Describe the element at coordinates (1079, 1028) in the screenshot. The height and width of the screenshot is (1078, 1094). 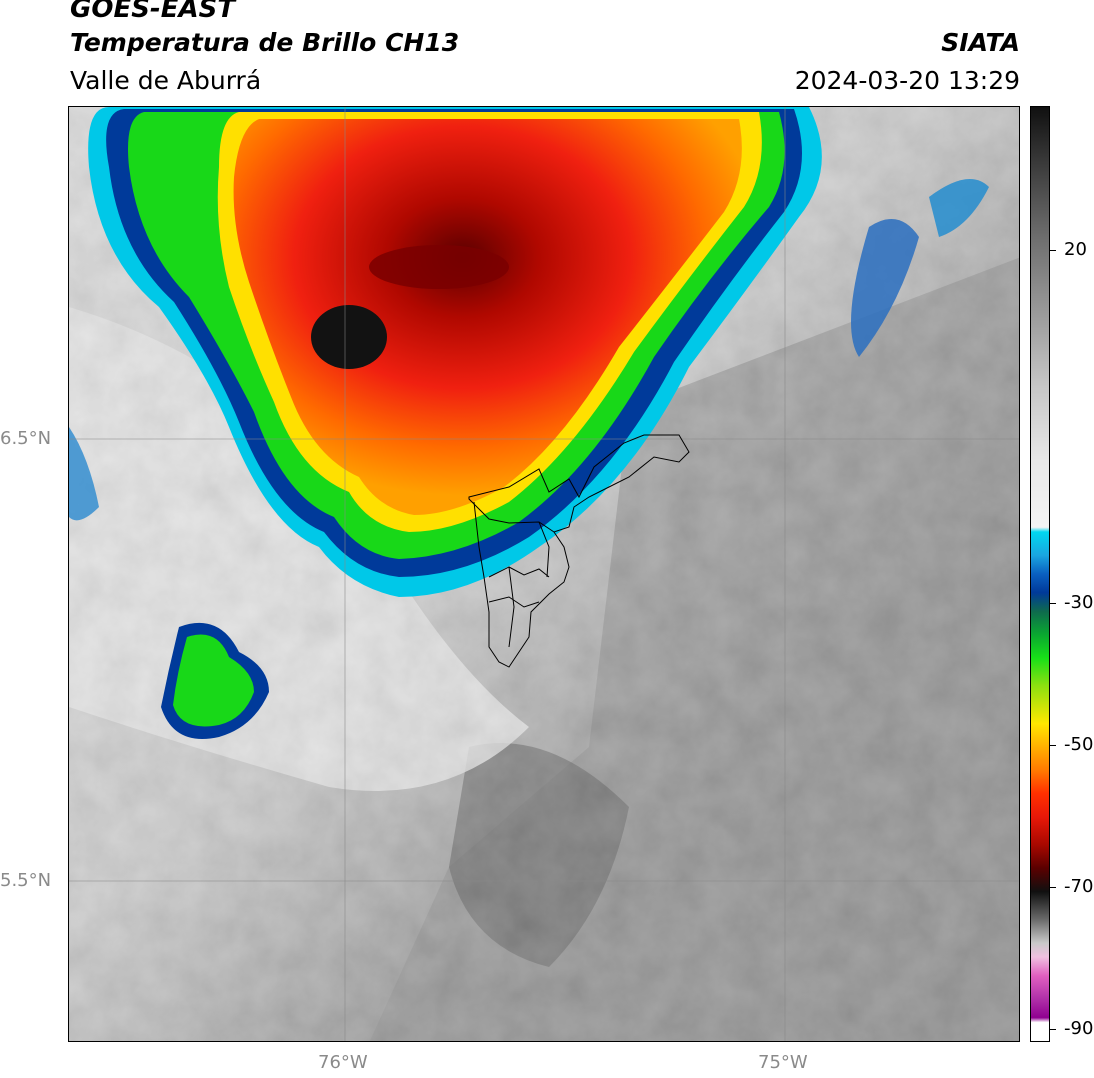
I see `colorbar-label: -90` at that location.